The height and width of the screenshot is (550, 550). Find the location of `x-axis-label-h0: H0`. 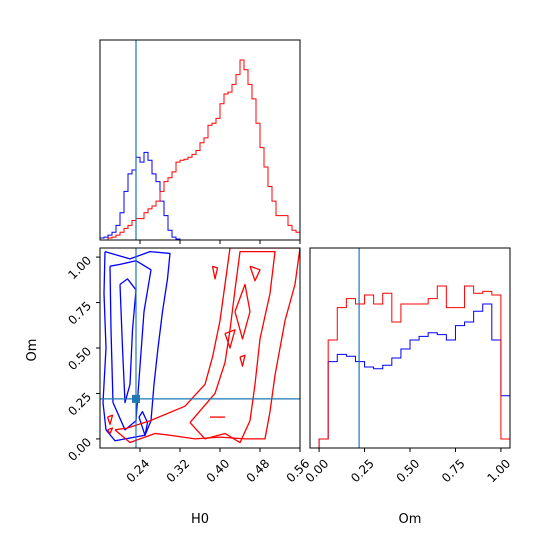

x-axis-label-h0: H0 is located at coordinates (200, 519).